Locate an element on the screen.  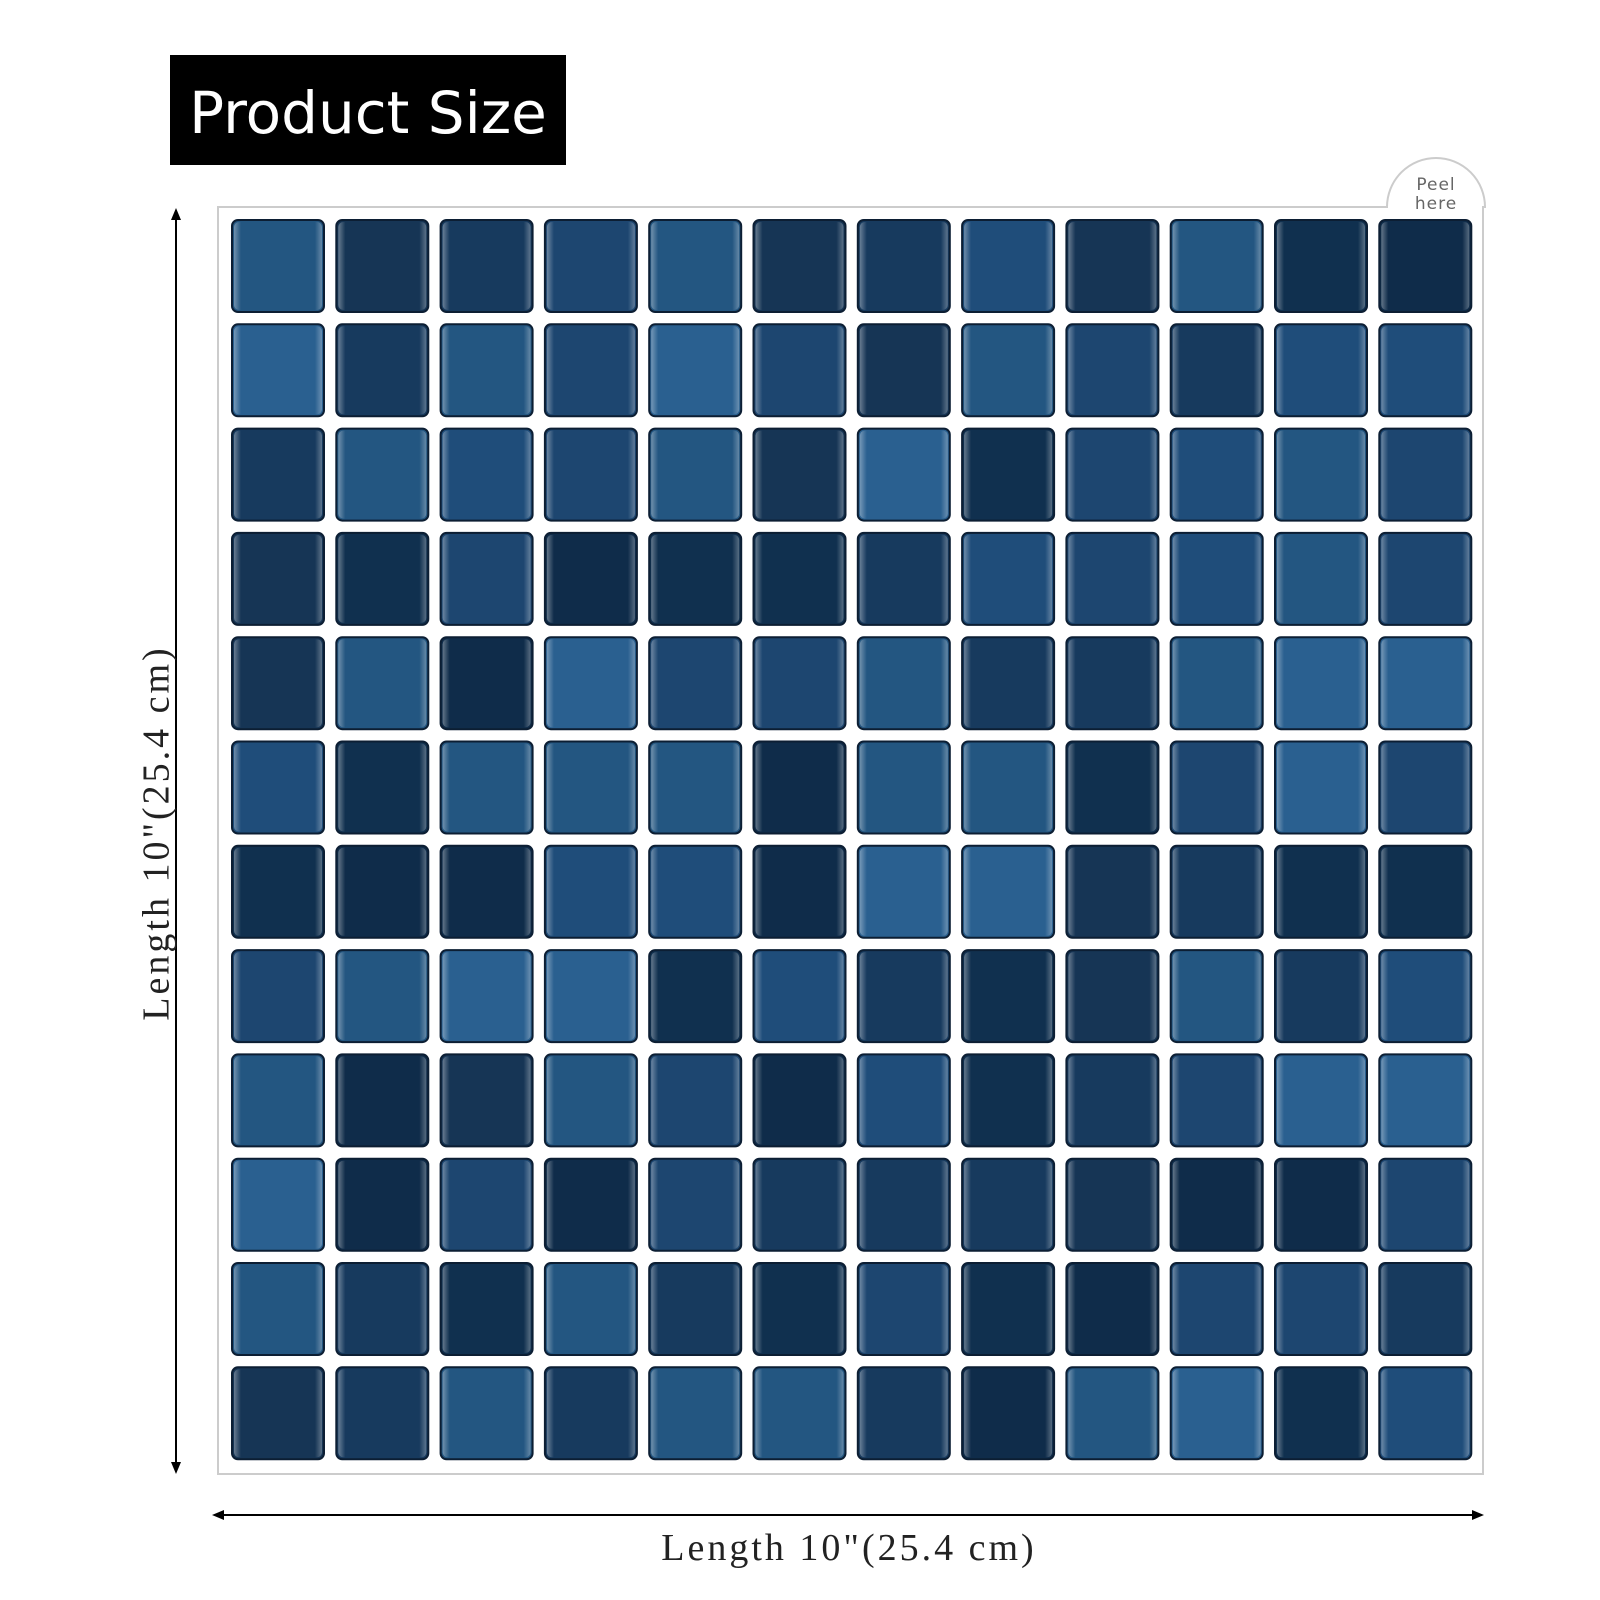
title-box is located at coordinates (368, 110).